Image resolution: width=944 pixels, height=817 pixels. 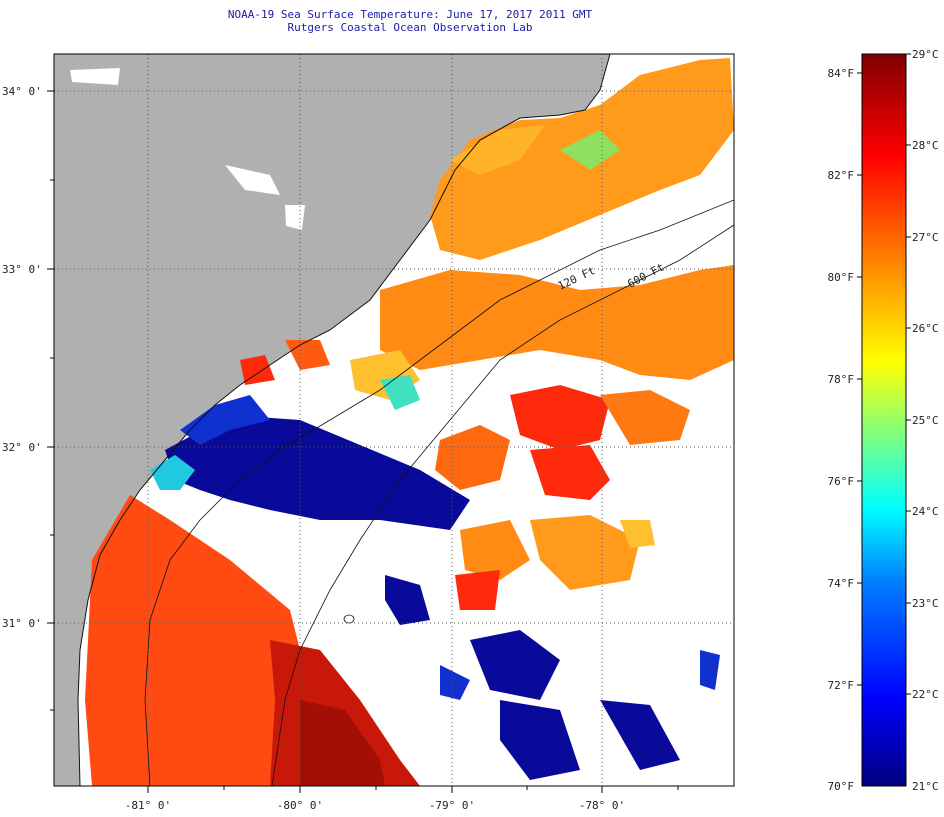 I want to click on lat-label-34: 34° 0', so click(x=22, y=91).